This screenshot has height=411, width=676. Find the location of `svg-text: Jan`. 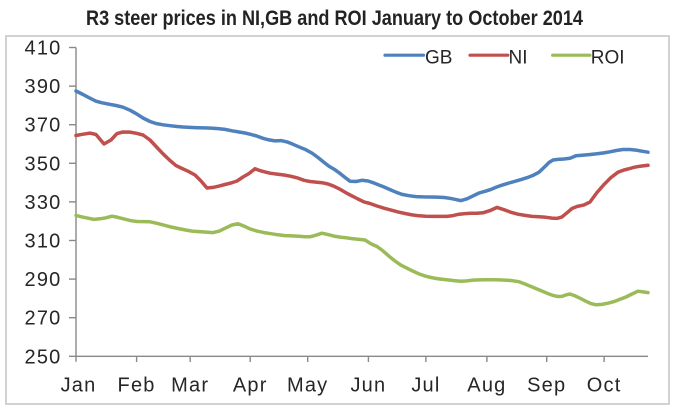

svg-text: Jan is located at coordinates (79, 386).